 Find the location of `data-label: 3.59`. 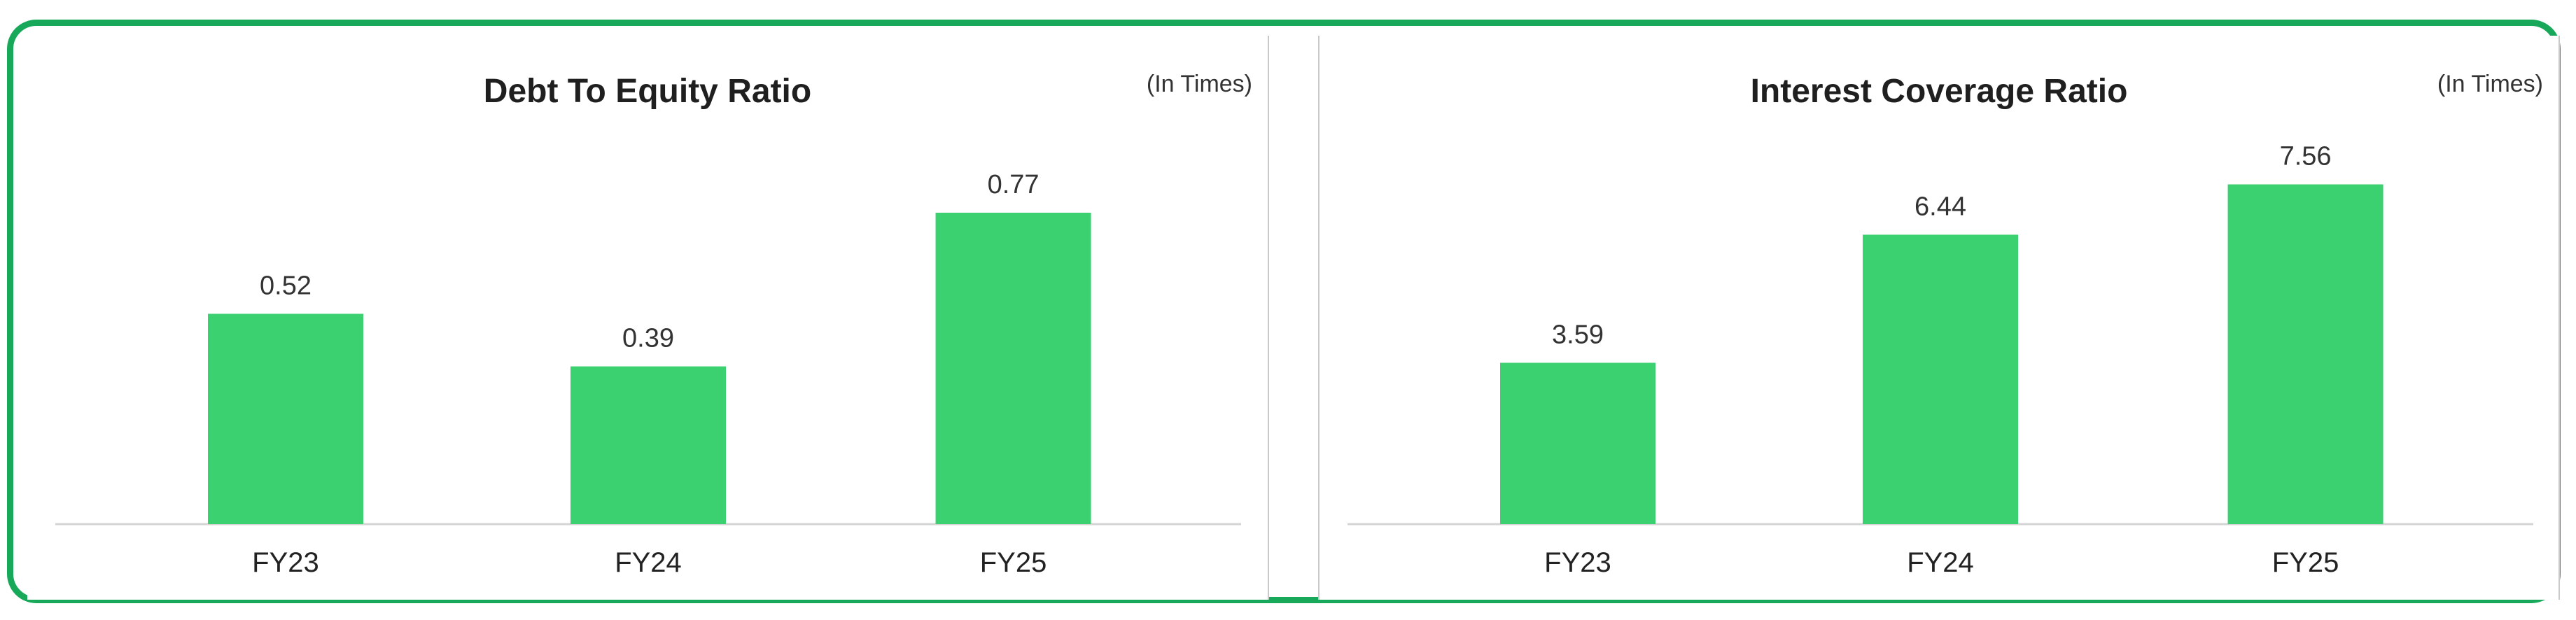

data-label: 3.59 is located at coordinates (1578, 334).